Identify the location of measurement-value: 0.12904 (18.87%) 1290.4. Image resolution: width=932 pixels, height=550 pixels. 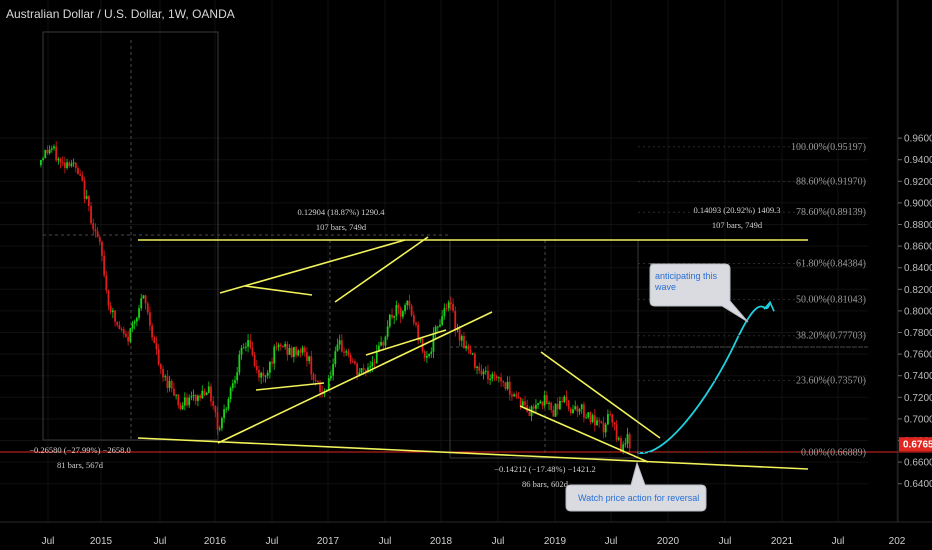
(341, 212).